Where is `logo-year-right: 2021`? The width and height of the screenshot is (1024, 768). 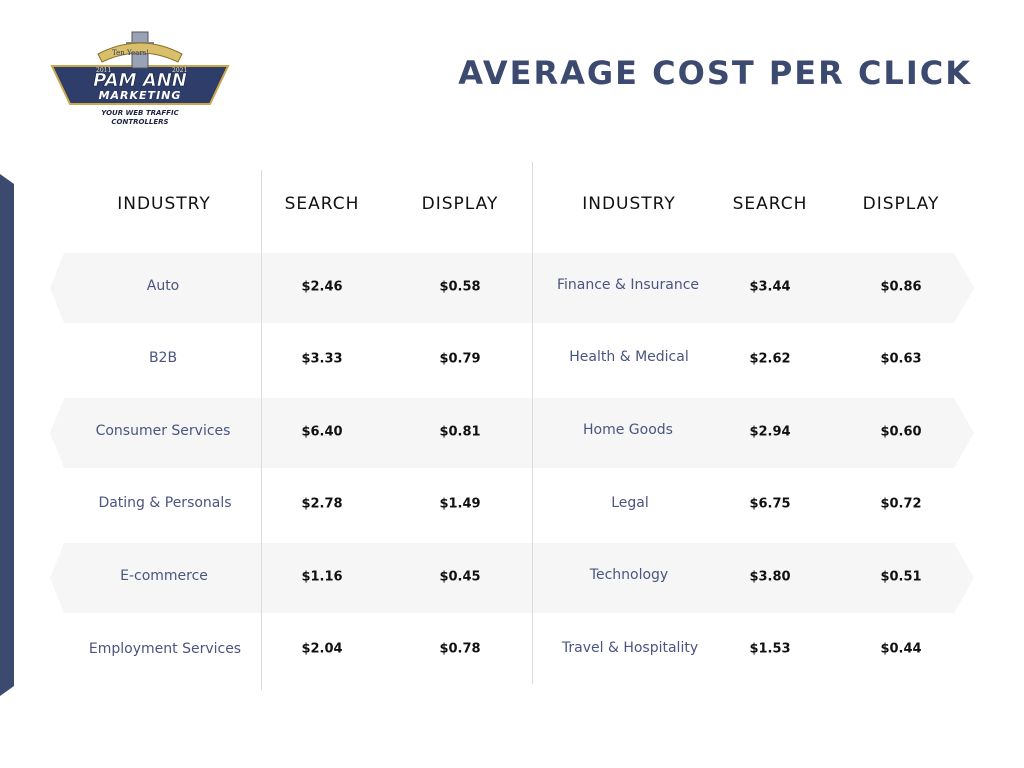
logo-year-right: 2021 is located at coordinates (179, 70).